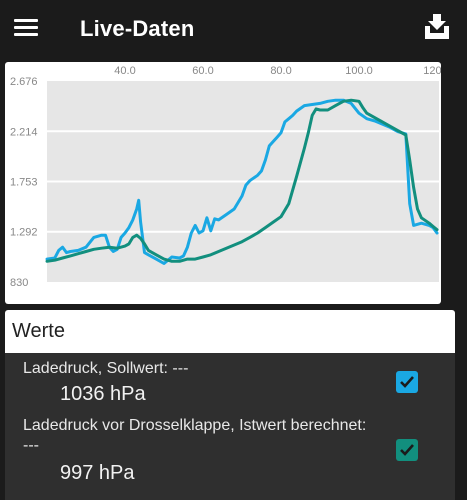 This screenshot has width=467, height=500. I want to click on y-tick-label: 2.676, so click(24, 82).